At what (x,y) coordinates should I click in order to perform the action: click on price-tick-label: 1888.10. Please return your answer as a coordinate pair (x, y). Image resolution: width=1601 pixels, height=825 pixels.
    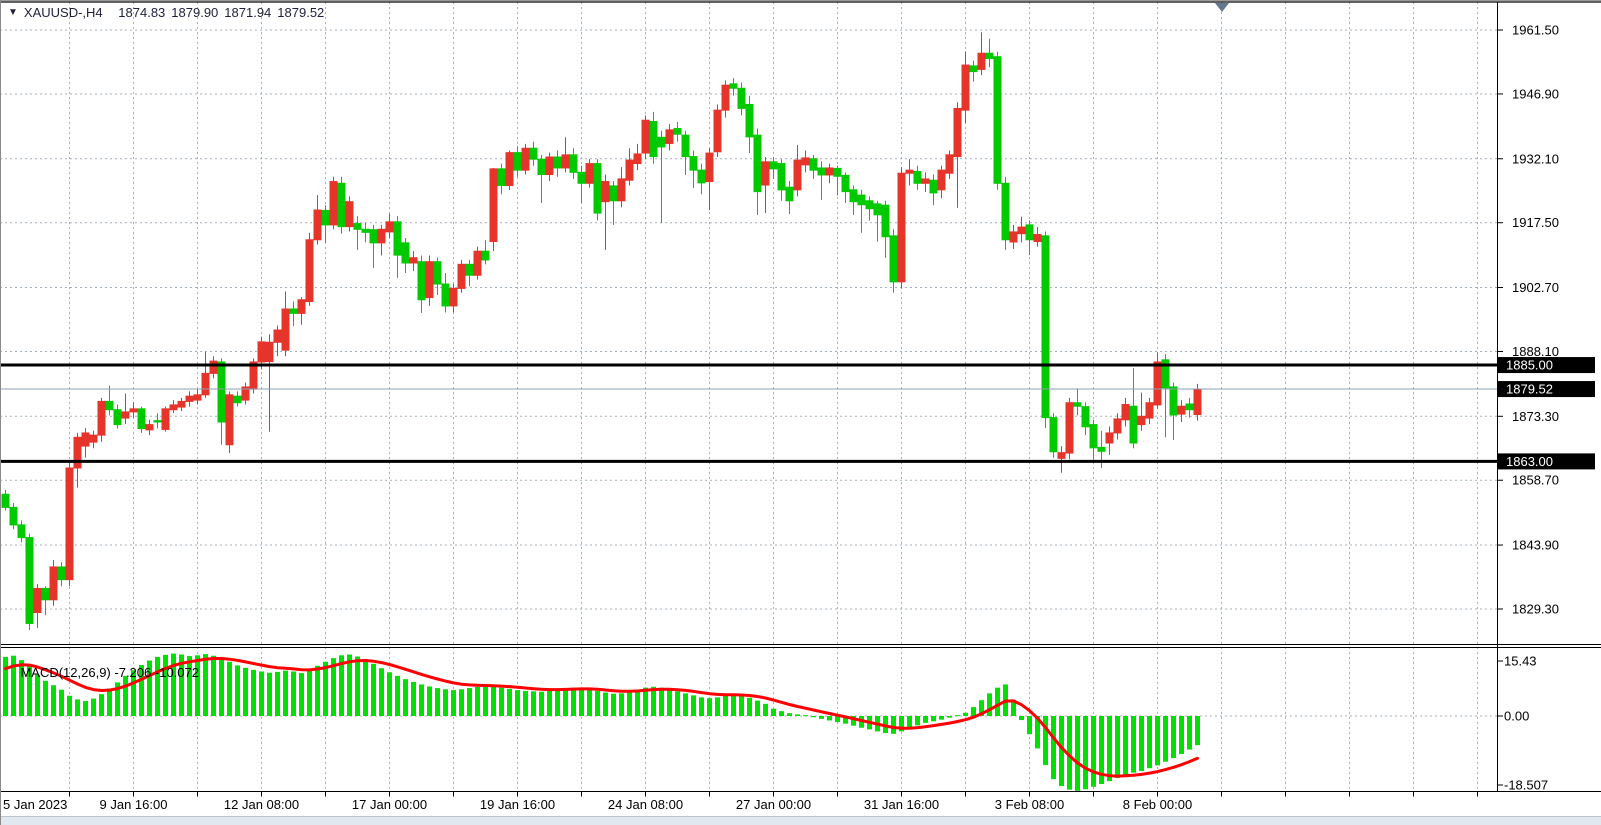
    Looking at the image, I should click on (1535, 351).